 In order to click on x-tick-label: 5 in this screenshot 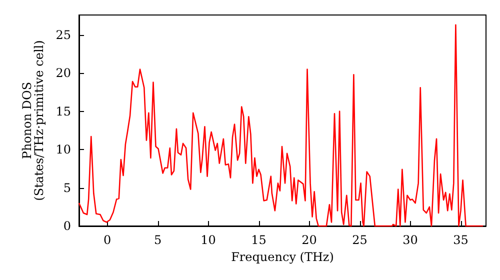, I will do `click(158, 240)`.